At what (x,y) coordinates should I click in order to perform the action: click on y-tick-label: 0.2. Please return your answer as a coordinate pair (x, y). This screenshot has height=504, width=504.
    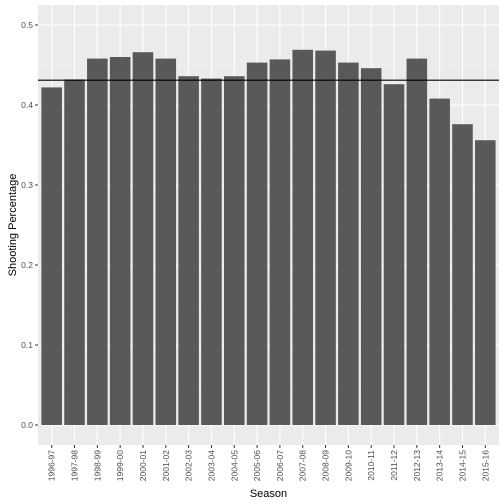
    Looking at the image, I should click on (27, 265).